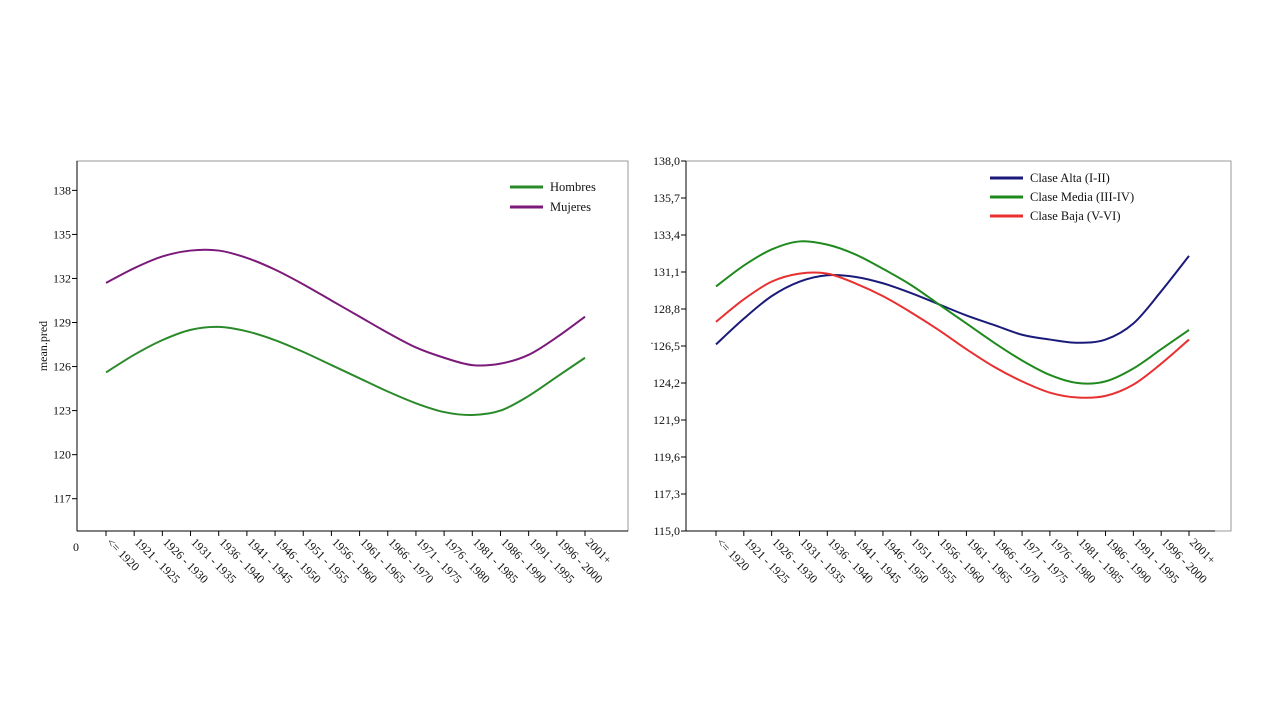 Image resolution: width=1280 pixels, height=720 pixels. What do you see at coordinates (1082, 197) in the screenshot?
I see `legend-label: Clase Media (III-IV)` at bounding box center [1082, 197].